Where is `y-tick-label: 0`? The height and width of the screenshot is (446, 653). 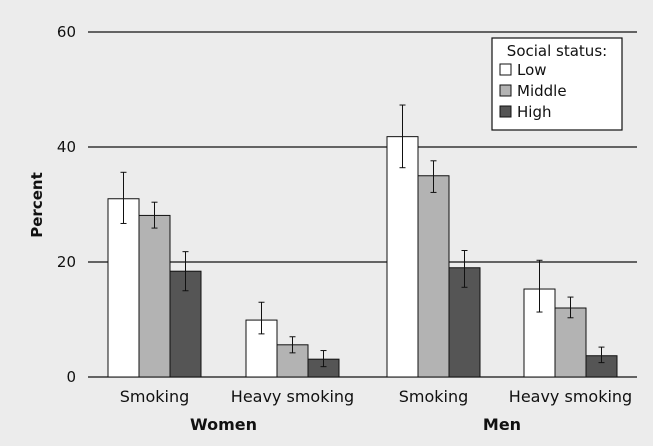
y-tick-label: 0 is located at coordinates (71, 377).